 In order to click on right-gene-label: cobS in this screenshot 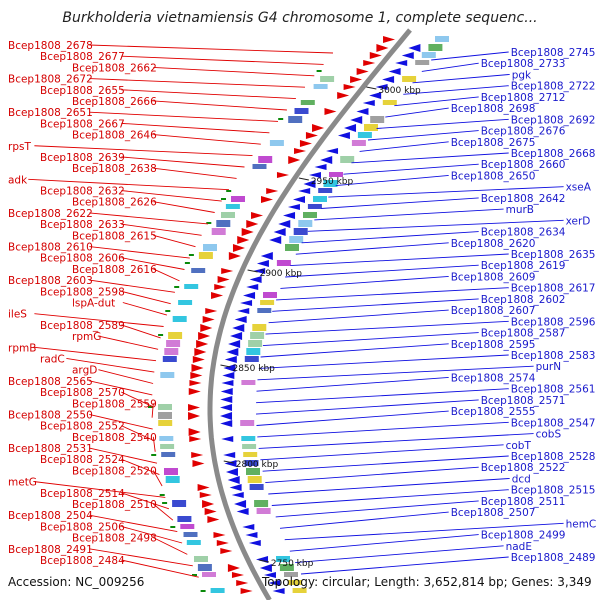, I will do `click(549, 435)`.